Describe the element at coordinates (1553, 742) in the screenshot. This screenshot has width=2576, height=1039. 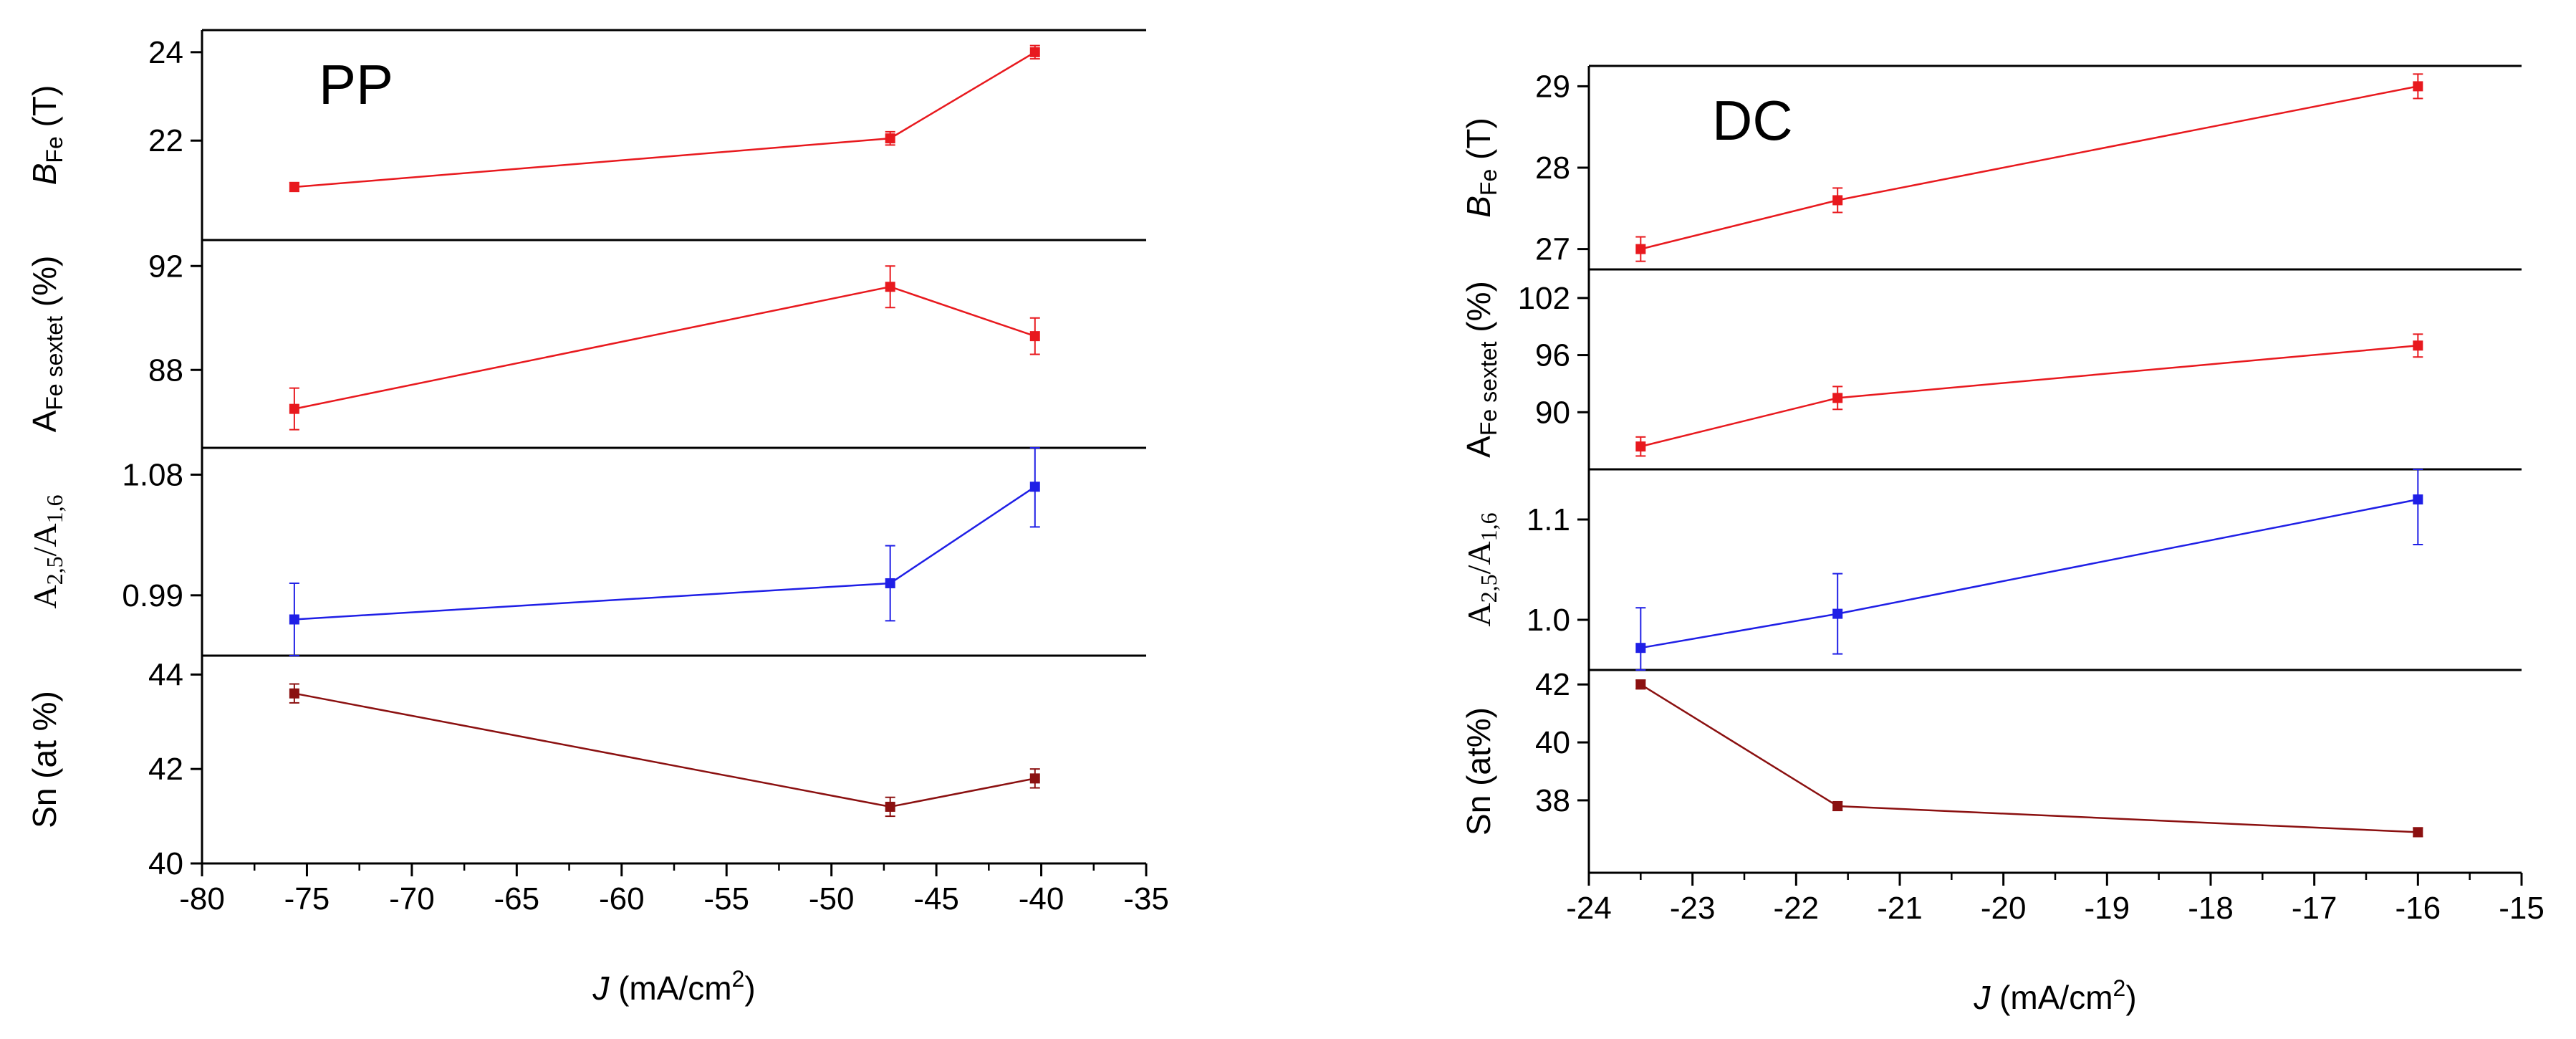
I see `y-tick-label-dc-sn-1: 40` at that location.